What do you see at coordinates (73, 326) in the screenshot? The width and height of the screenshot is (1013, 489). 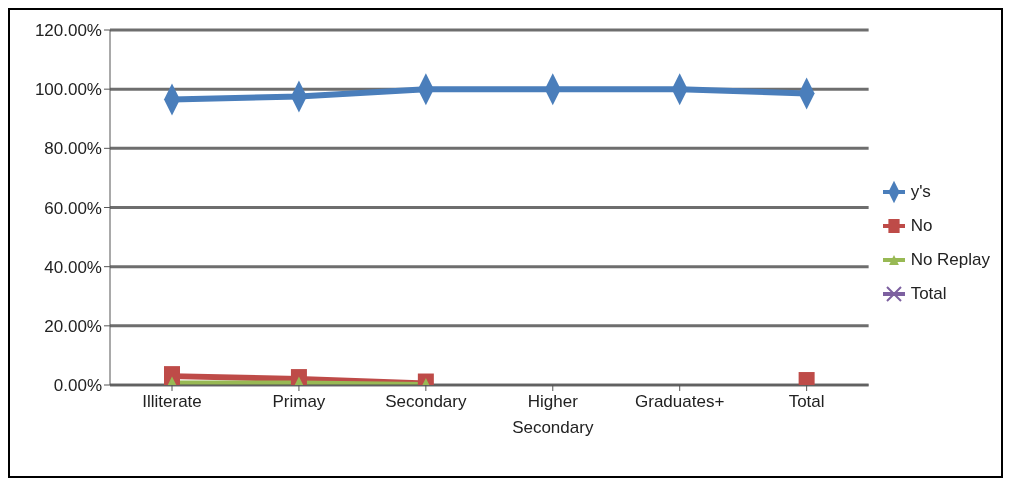 I see `y-tick-label: 20.00%` at bounding box center [73, 326].